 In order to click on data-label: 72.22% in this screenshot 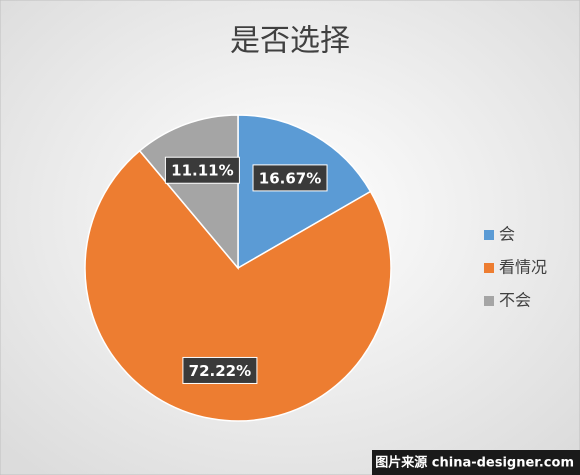, I will do `click(220, 371)`.